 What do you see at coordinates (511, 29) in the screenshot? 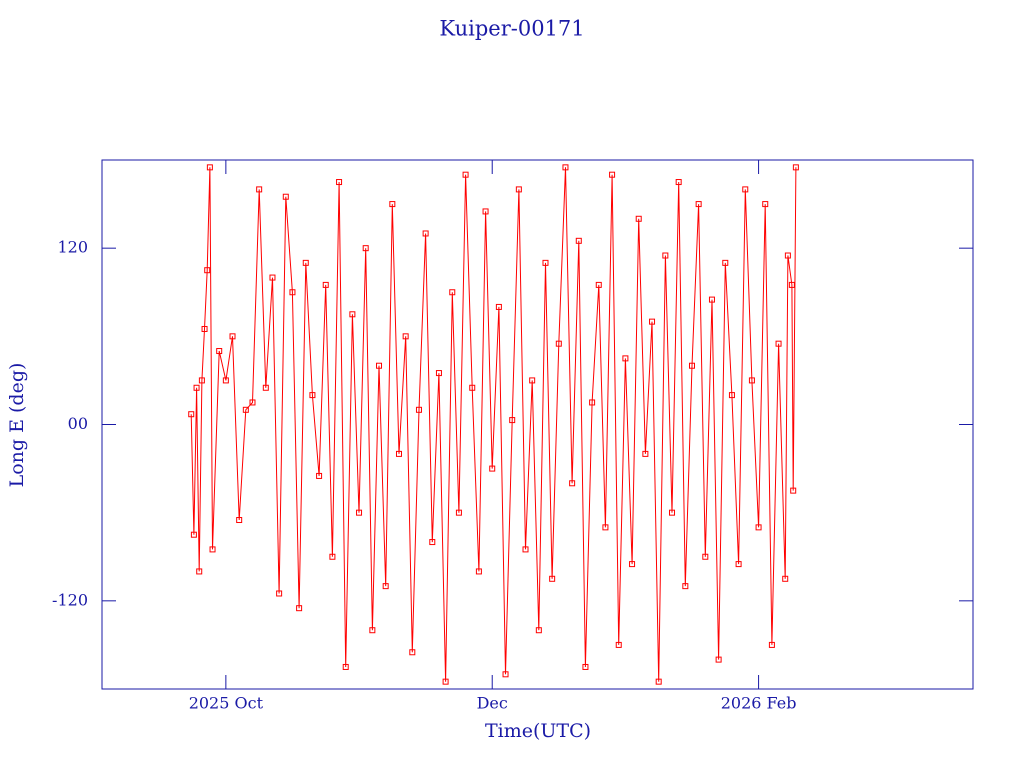
I see `chart-title: Kuiper-00171` at bounding box center [511, 29].